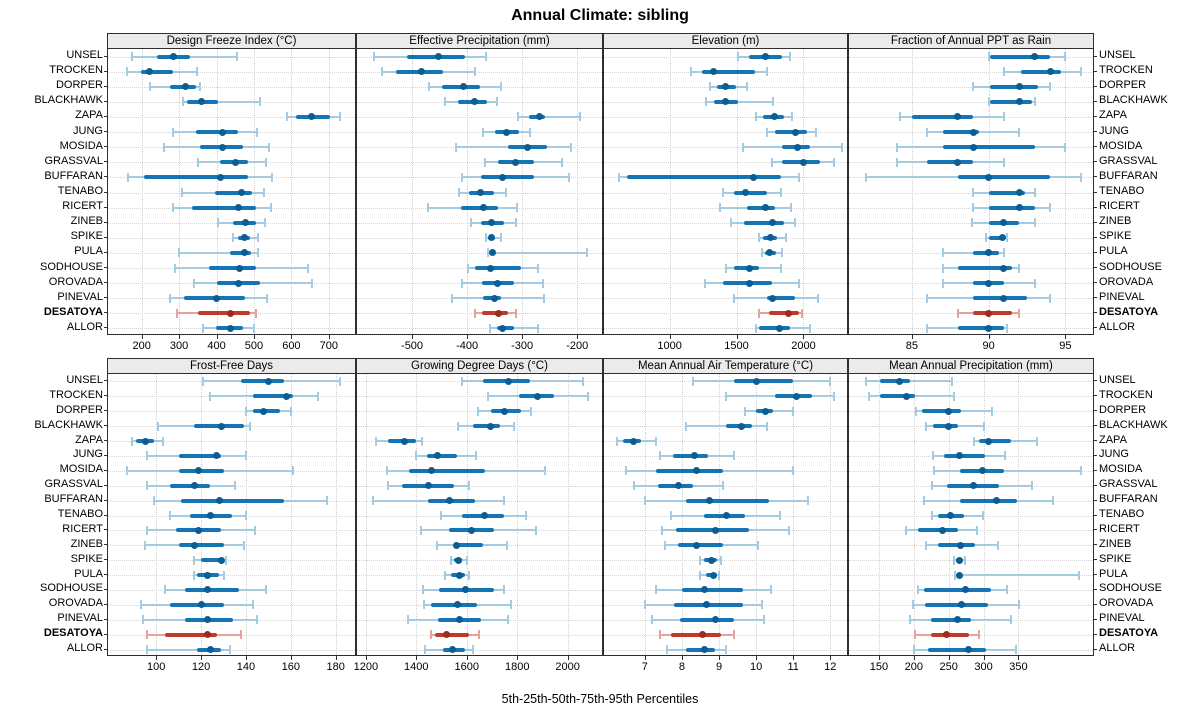 The width and height of the screenshot is (1200, 725). What do you see at coordinates (644, 667) in the screenshot?
I see `x-tick-label: 7` at bounding box center [644, 667].